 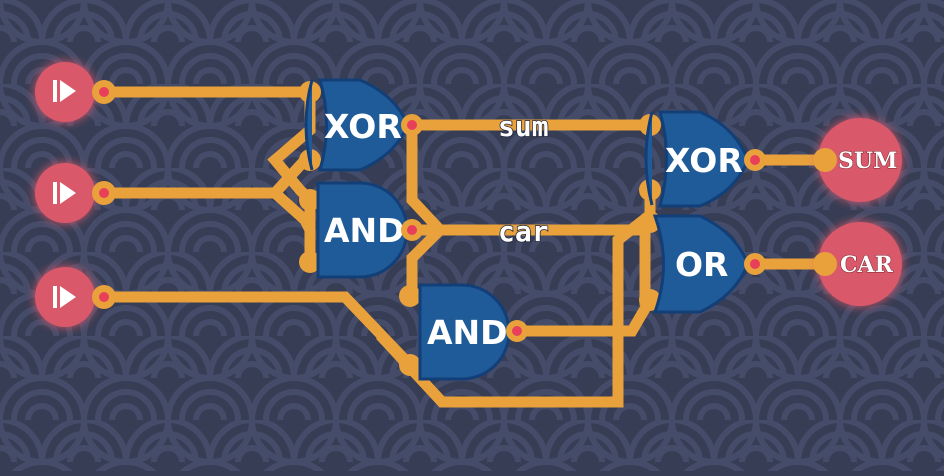 What do you see at coordinates (825, 264) in the screenshot?
I see `output-car-pin` at bounding box center [825, 264].